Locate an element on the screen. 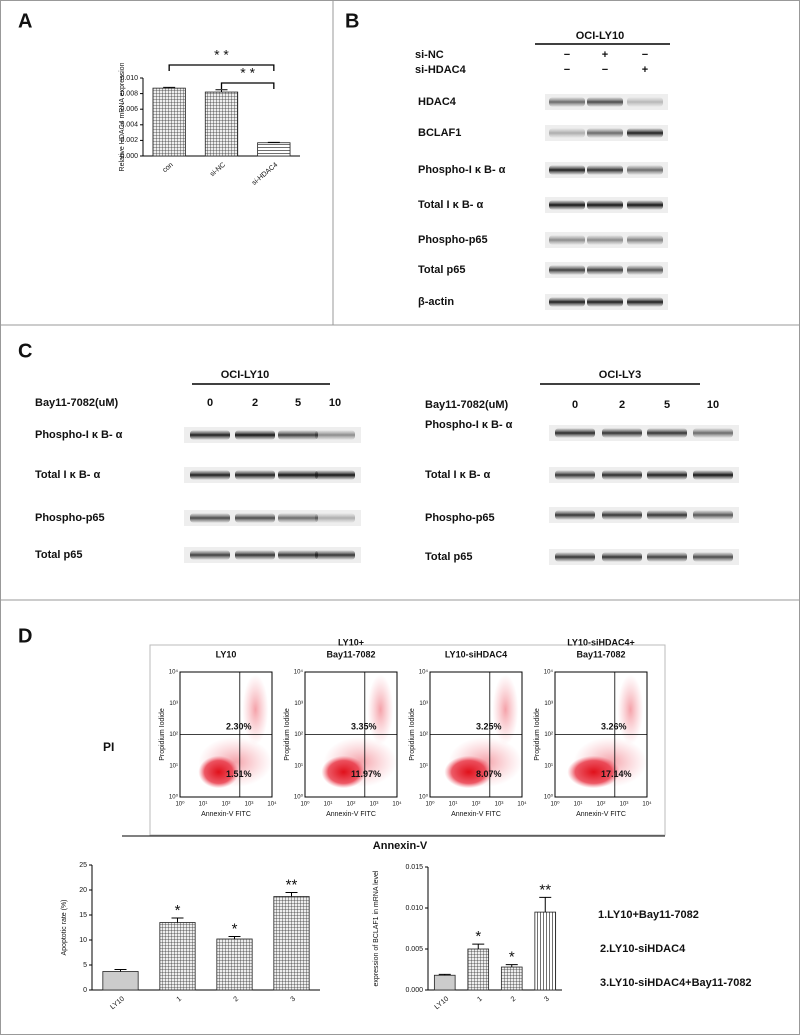 This screenshot has width=800, height=1035. y-tick-label: 0.000 is located at coordinates (129, 156).